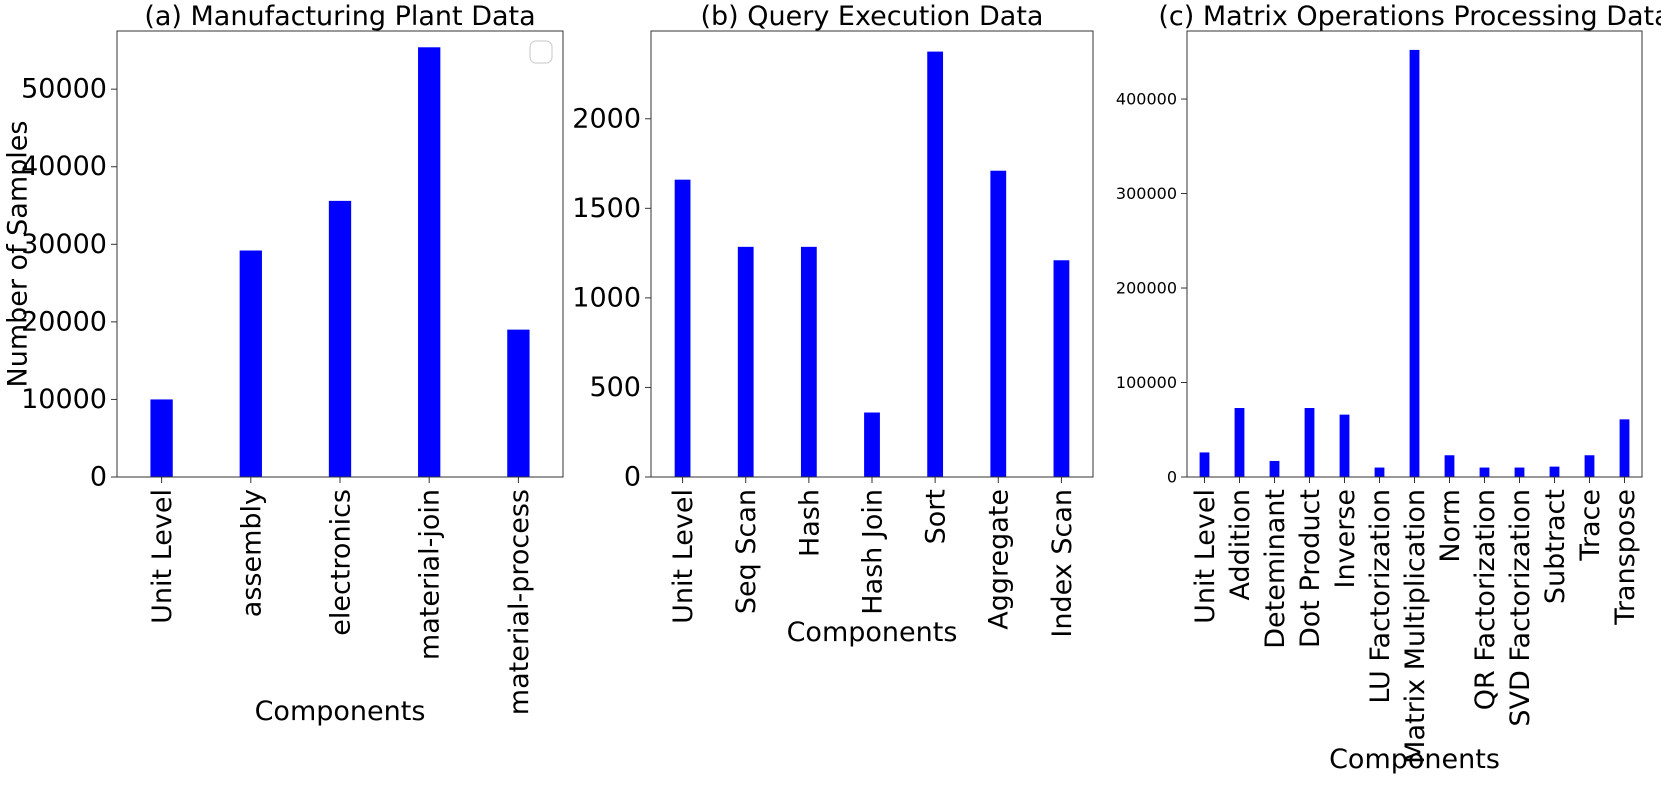 This screenshot has width=1661, height=792. What do you see at coordinates (1409, 16) in the screenshot?
I see `chart-title: (c) Matrix Operations Processing Data` at bounding box center [1409, 16].